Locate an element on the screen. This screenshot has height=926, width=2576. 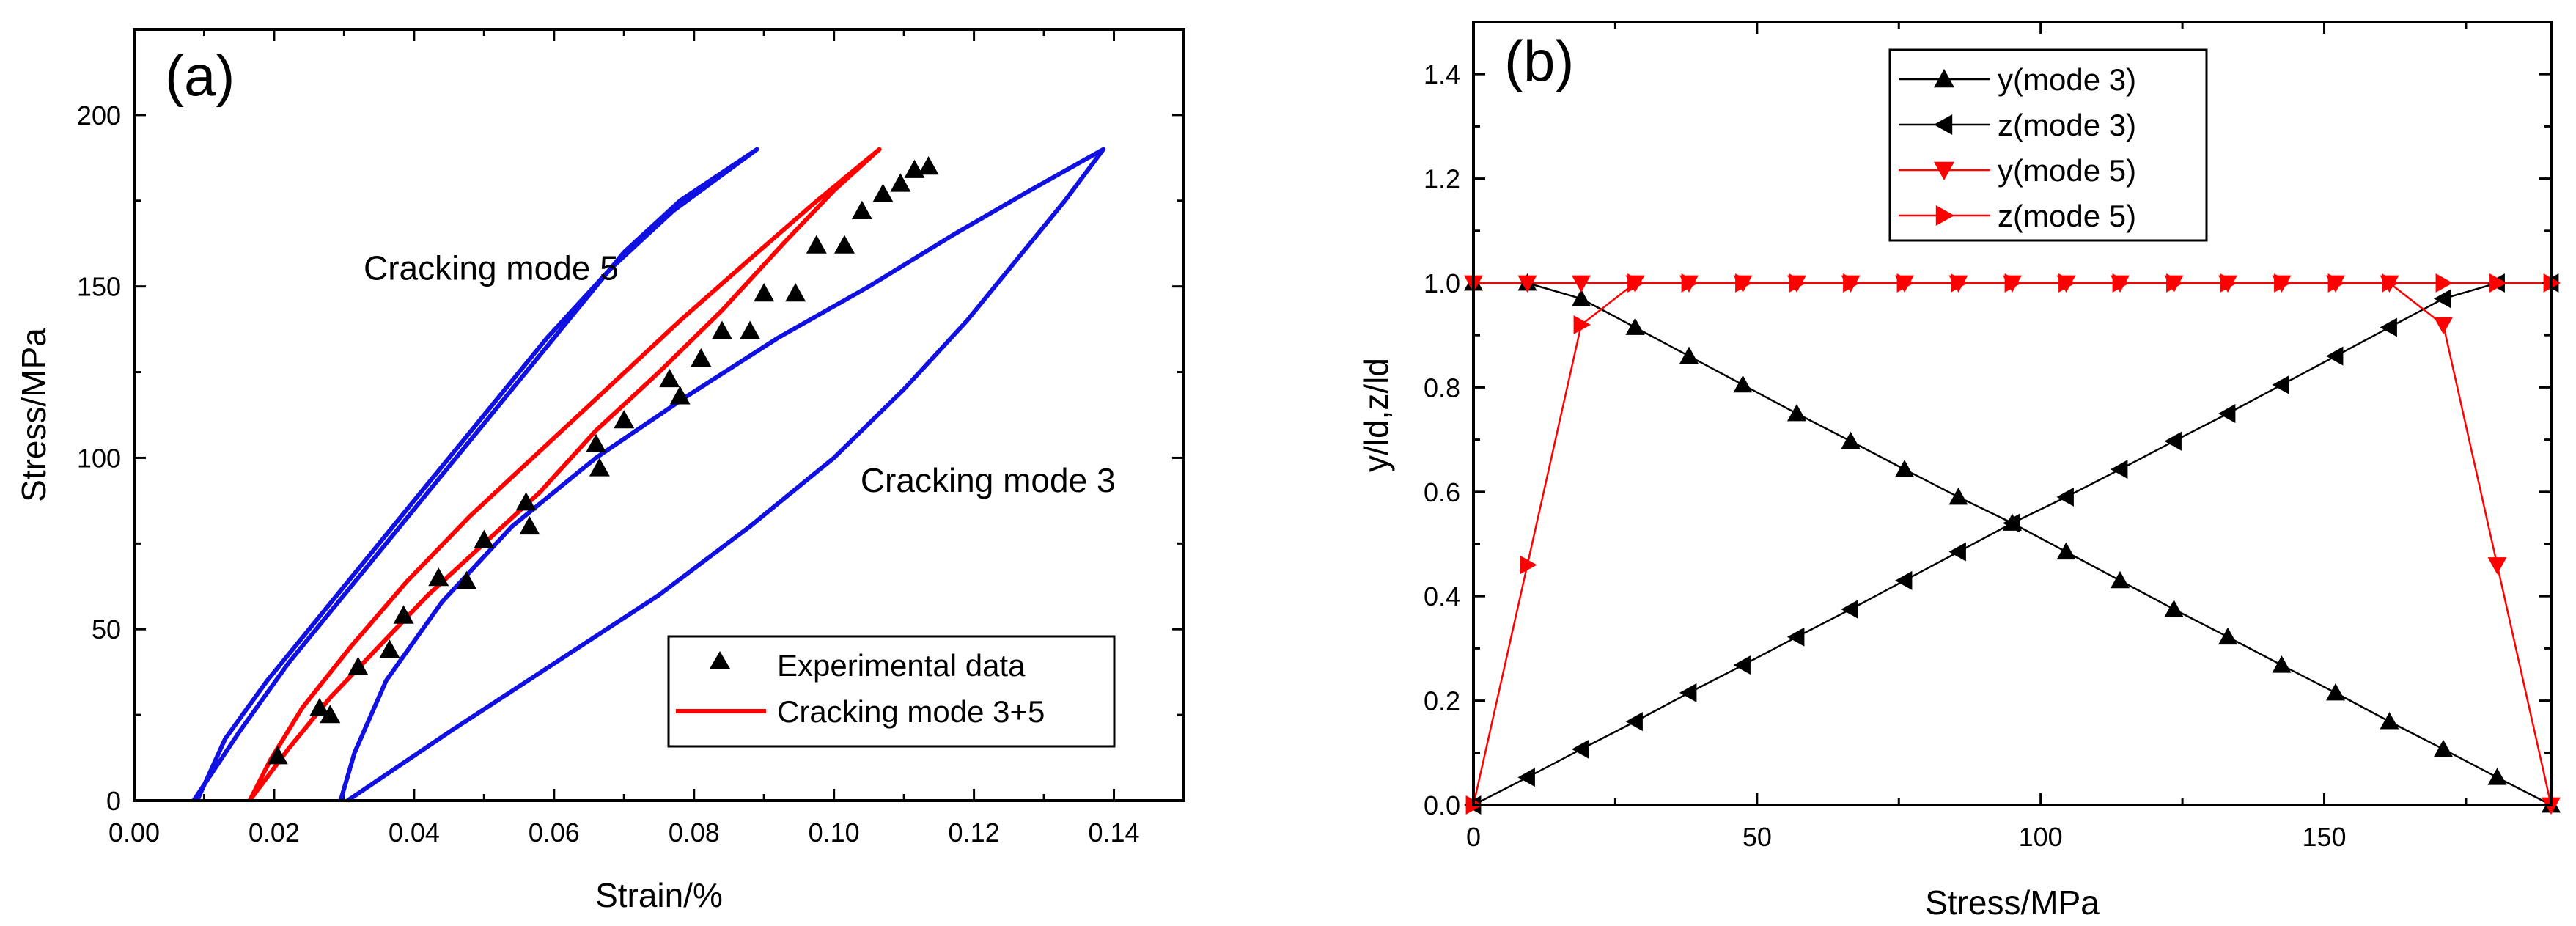
panel-b-legend-marker is located at coordinates (1944, 170).